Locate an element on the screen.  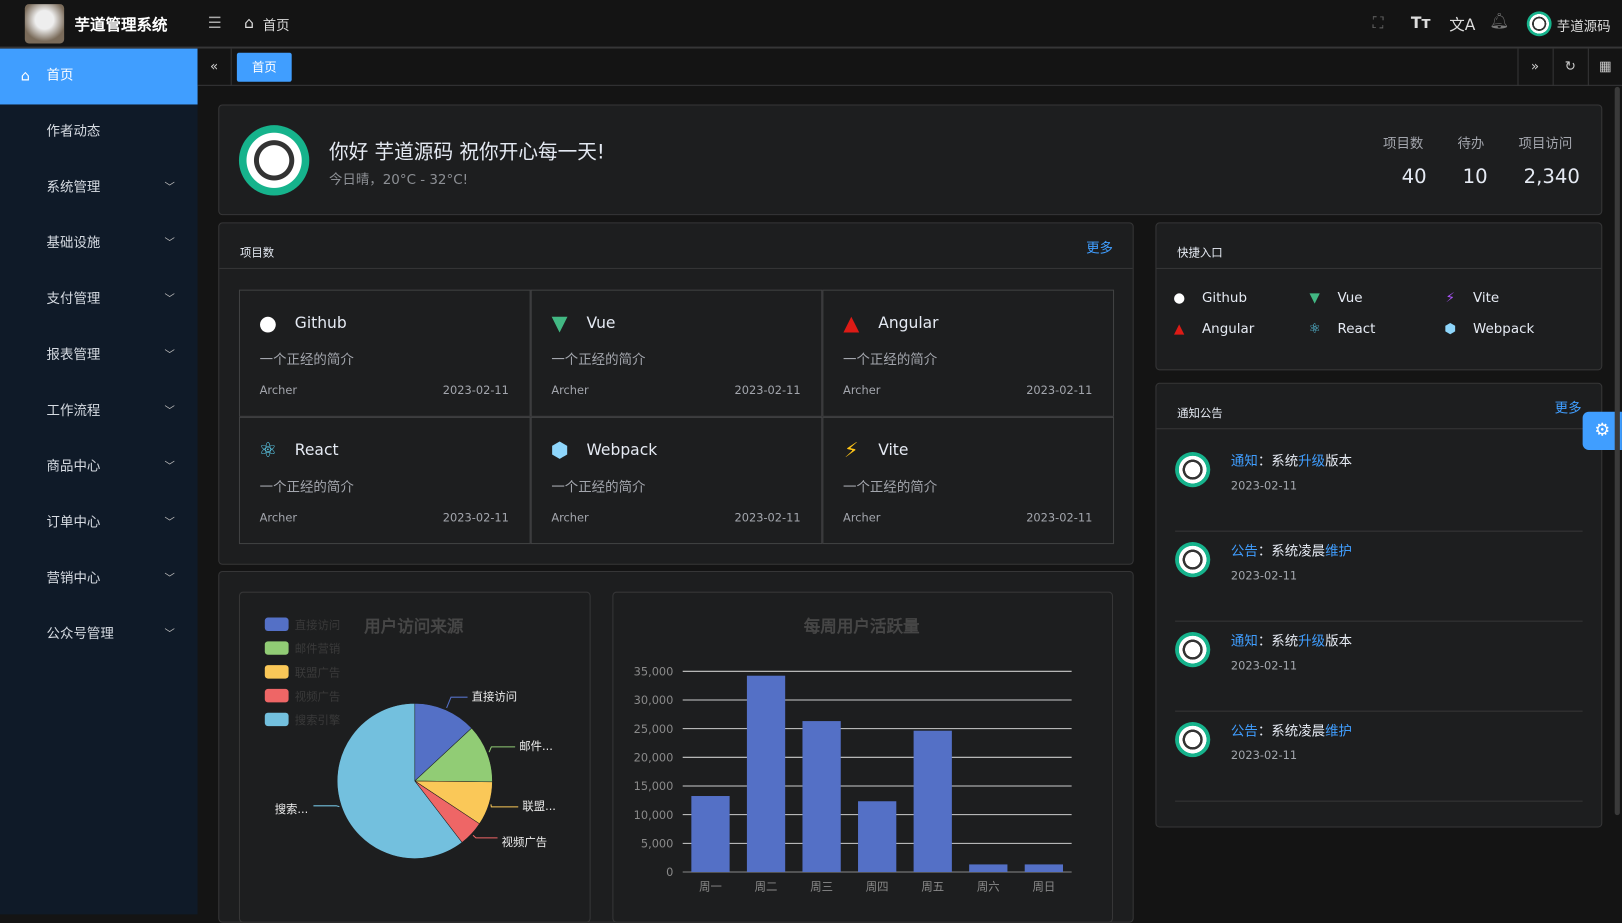
sidebar-item: 基础设施 ﹀ is located at coordinates (99, 244).